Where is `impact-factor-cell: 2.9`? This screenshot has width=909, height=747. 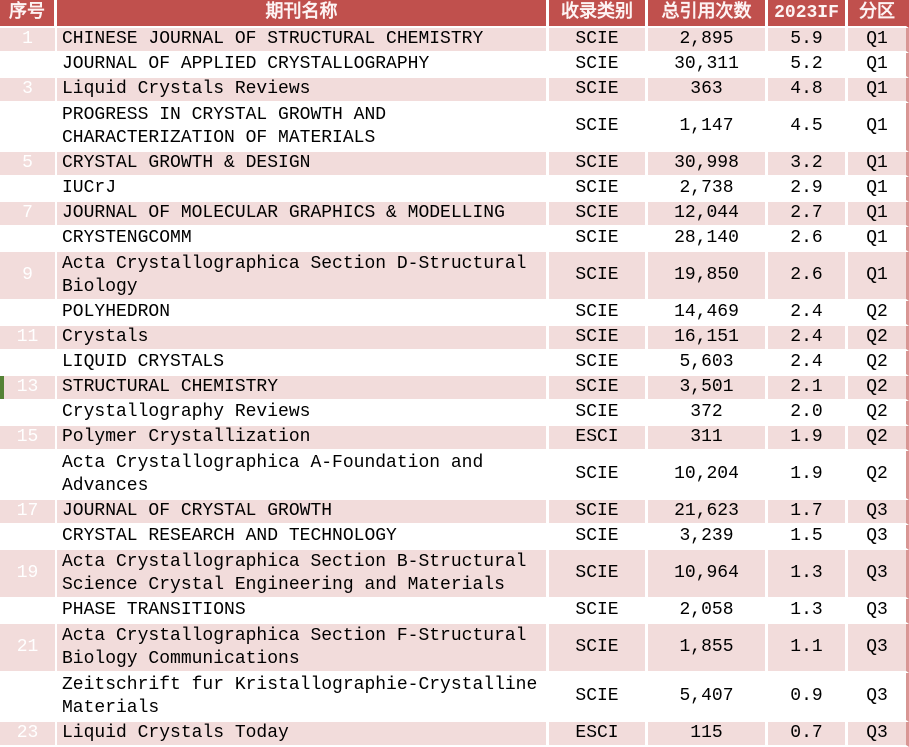
impact-factor-cell: 2.9 is located at coordinates (808, 189).